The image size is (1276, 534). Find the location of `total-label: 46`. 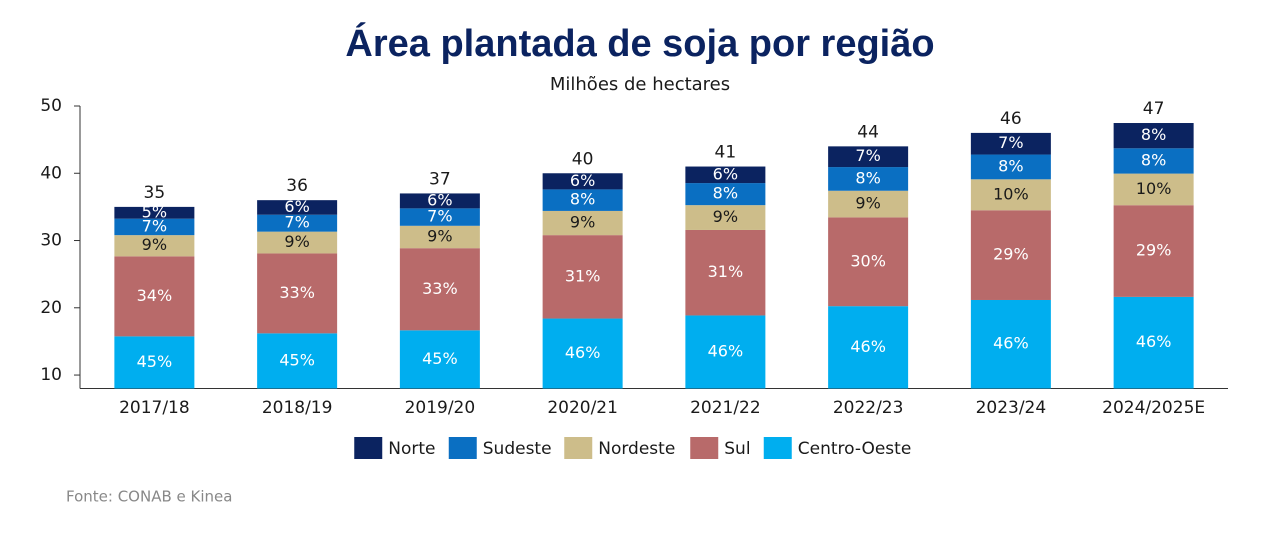

total-label: 46 is located at coordinates (1011, 119).